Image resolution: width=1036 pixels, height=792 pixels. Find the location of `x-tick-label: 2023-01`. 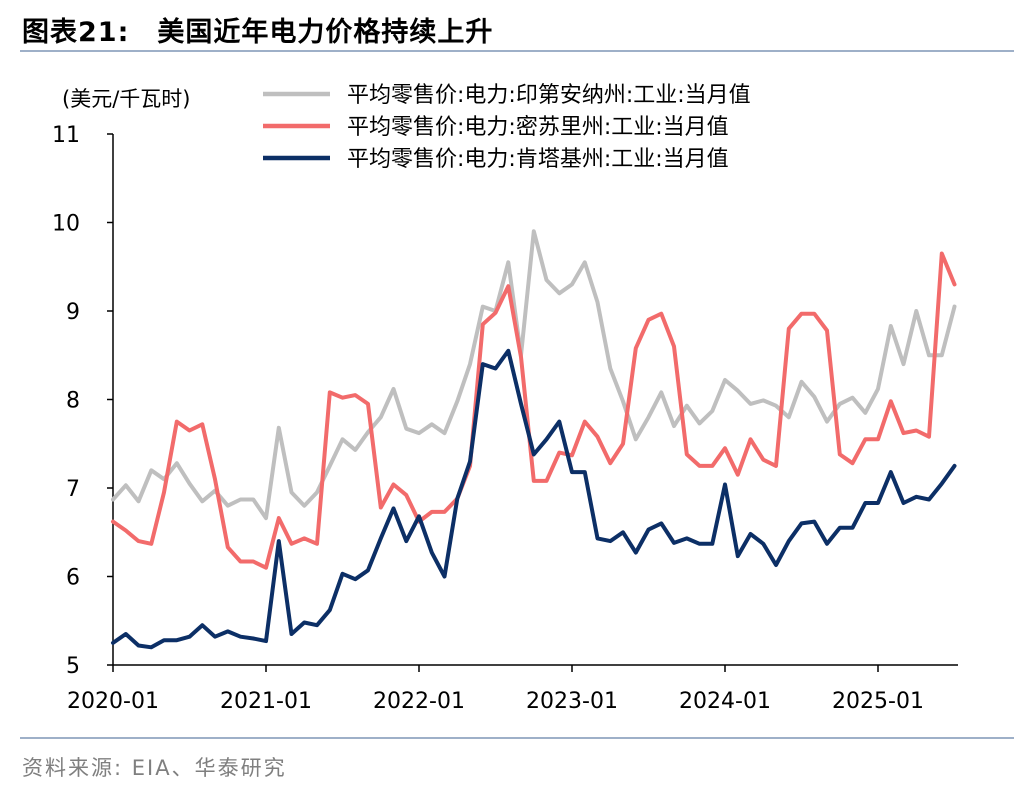

x-tick-label: 2023-01 is located at coordinates (572, 701).